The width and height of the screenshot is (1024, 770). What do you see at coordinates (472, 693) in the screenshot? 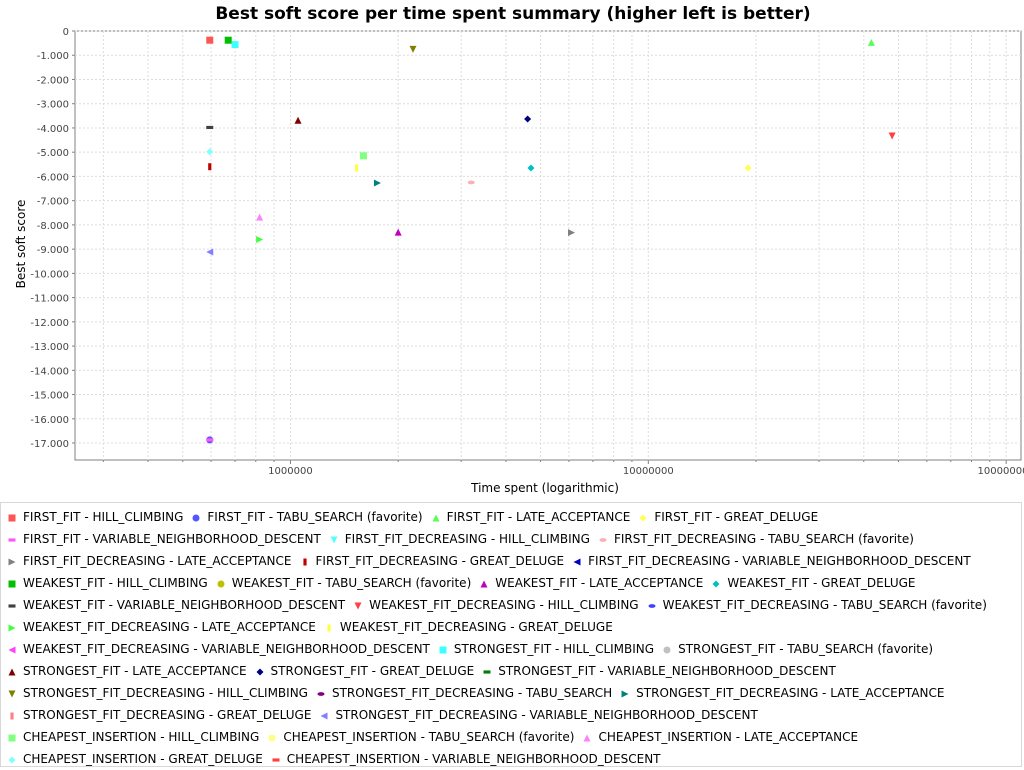
I see `legend-label: STRONGEST_FIT_DECREASING - TABU_SEARCH` at bounding box center [472, 693].